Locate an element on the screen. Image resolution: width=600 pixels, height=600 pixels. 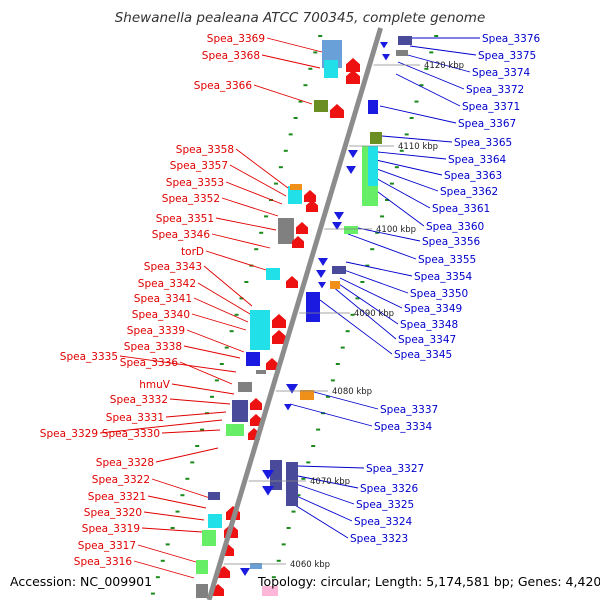
right-gene-label: Spea_3375 is located at coordinates (507, 56).